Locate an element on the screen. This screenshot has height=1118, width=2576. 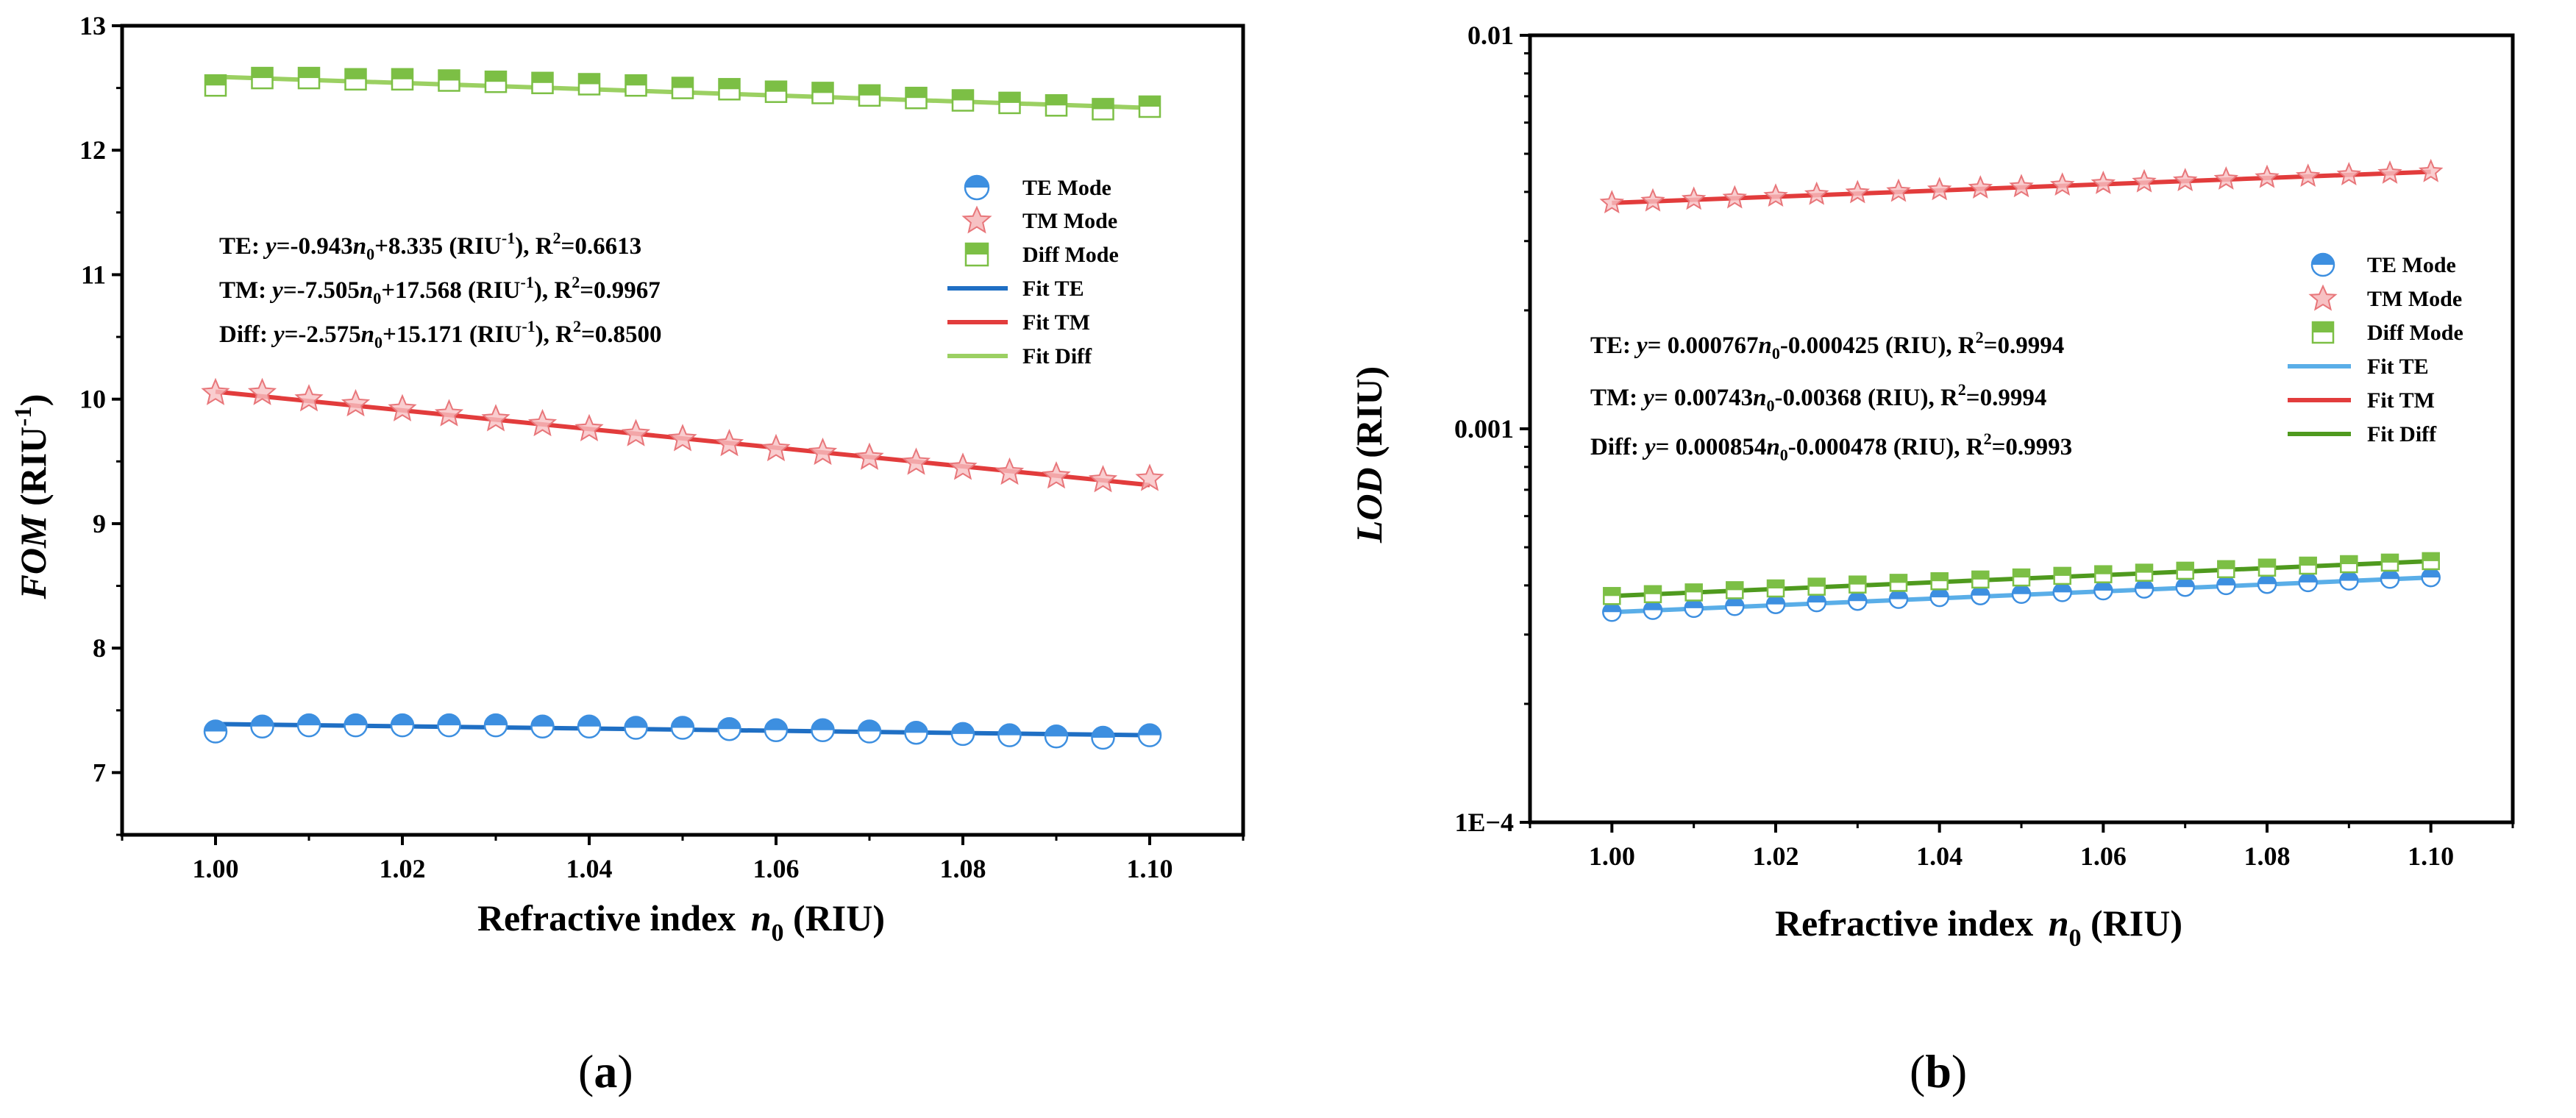
panel-a-legend-te-mode: TE Mode is located at coordinates (1037, 187).